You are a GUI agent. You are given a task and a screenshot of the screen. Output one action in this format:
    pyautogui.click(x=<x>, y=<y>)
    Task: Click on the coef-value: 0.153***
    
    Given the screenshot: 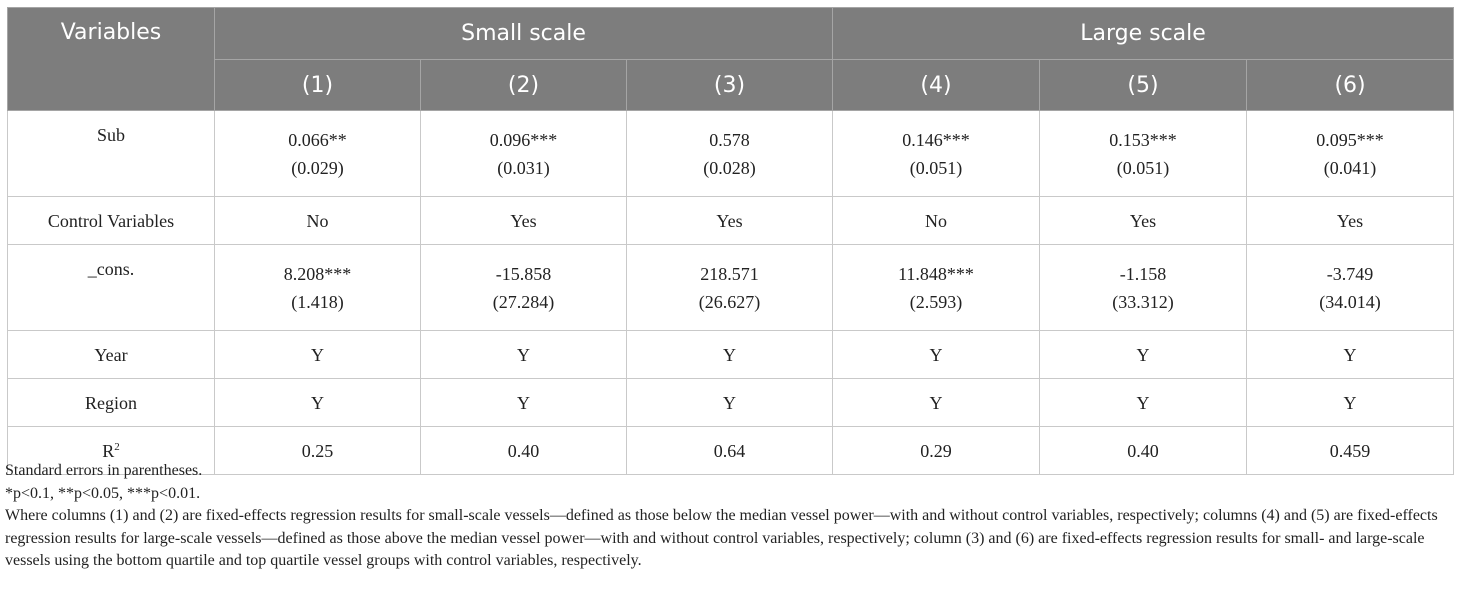 What is the action you would take?
    pyautogui.click(x=1143, y=139)
    